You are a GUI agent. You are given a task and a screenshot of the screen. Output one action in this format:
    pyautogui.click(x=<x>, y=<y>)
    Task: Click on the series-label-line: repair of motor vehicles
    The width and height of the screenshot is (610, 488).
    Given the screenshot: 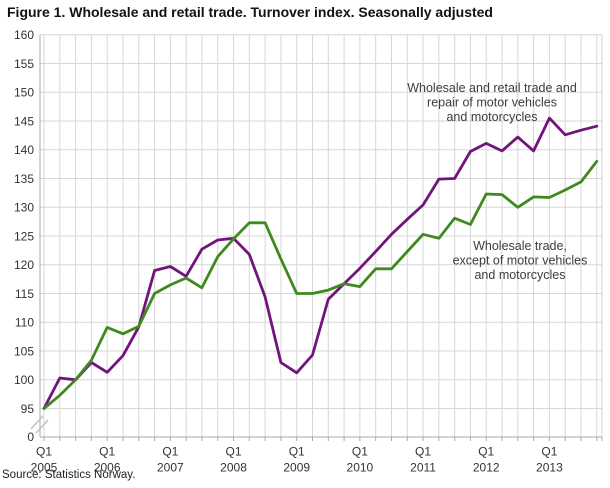 What is the action you would take?
    pyautogui.click(x=492, y=103)
    